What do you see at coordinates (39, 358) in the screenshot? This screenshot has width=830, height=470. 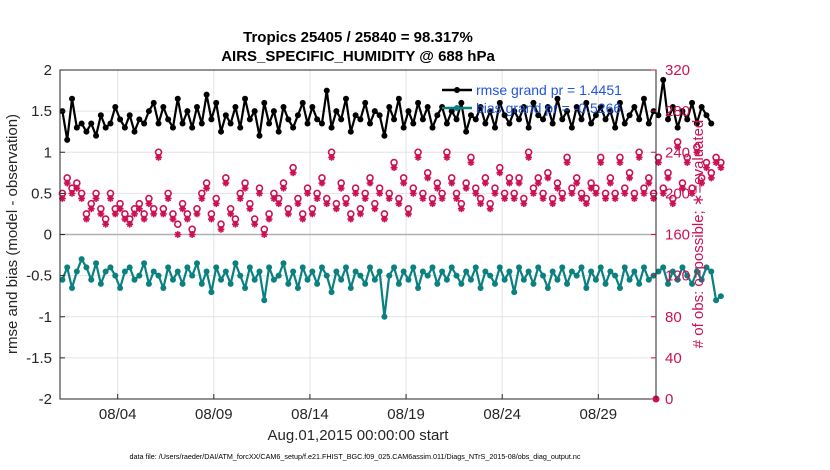 I see `left-tick-label: -1.5` at bounding box center [39, 358].